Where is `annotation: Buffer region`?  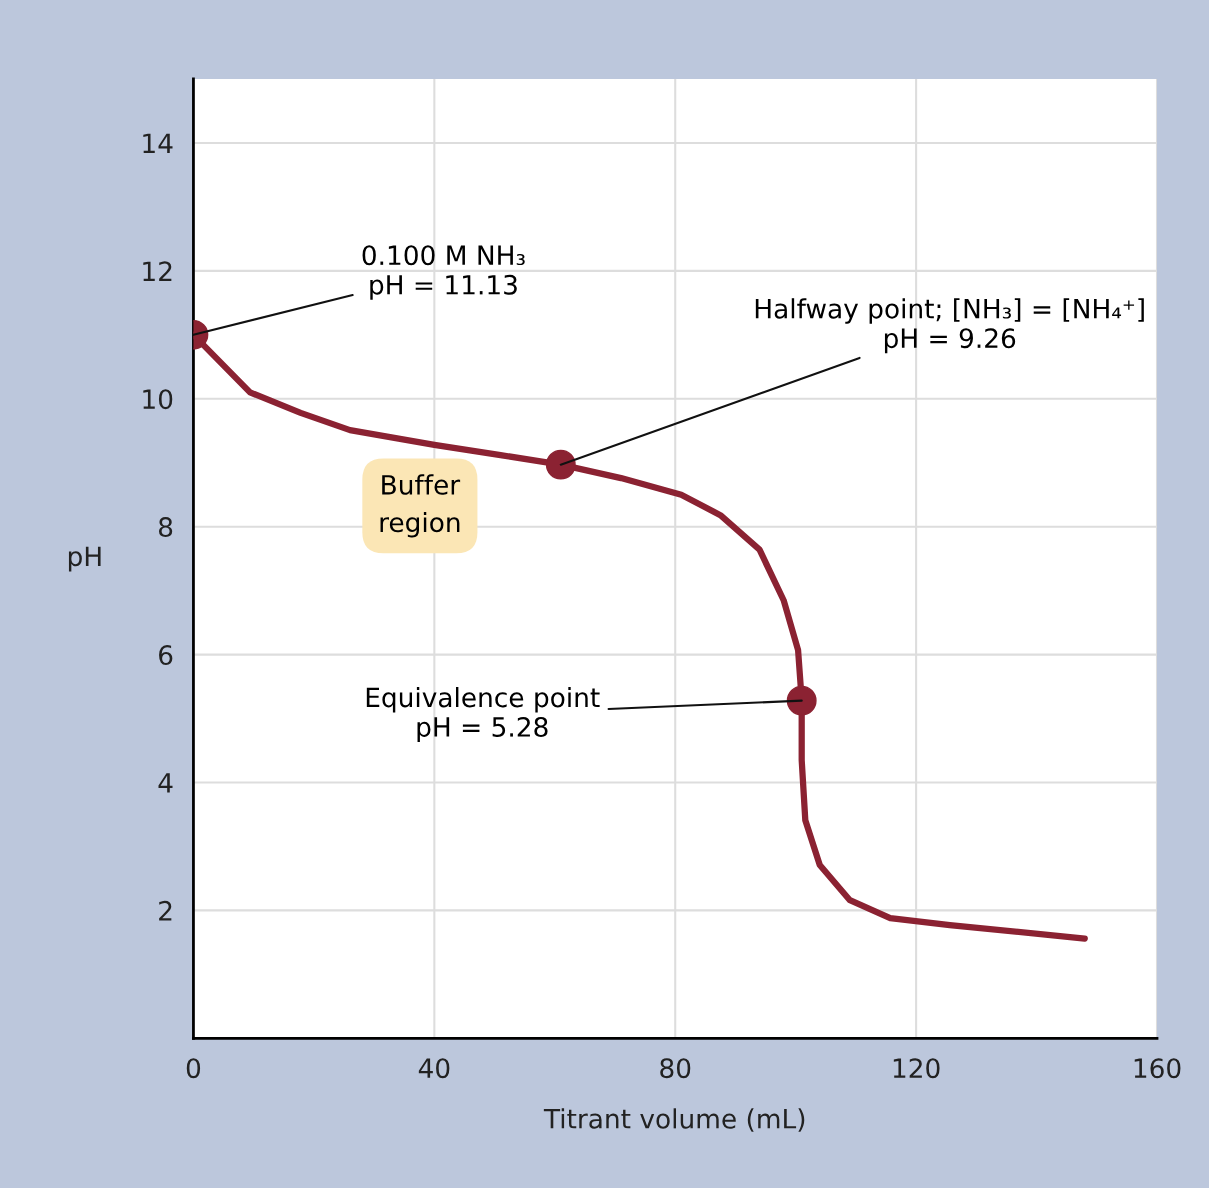
annotation: Buffer region is located at coordinates (420, 506).